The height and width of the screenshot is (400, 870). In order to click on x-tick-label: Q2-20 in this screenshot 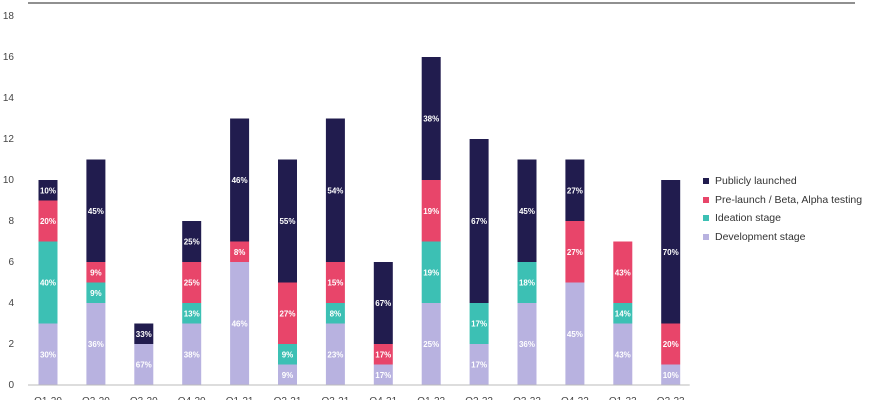, I will do `click(96, 398)`.